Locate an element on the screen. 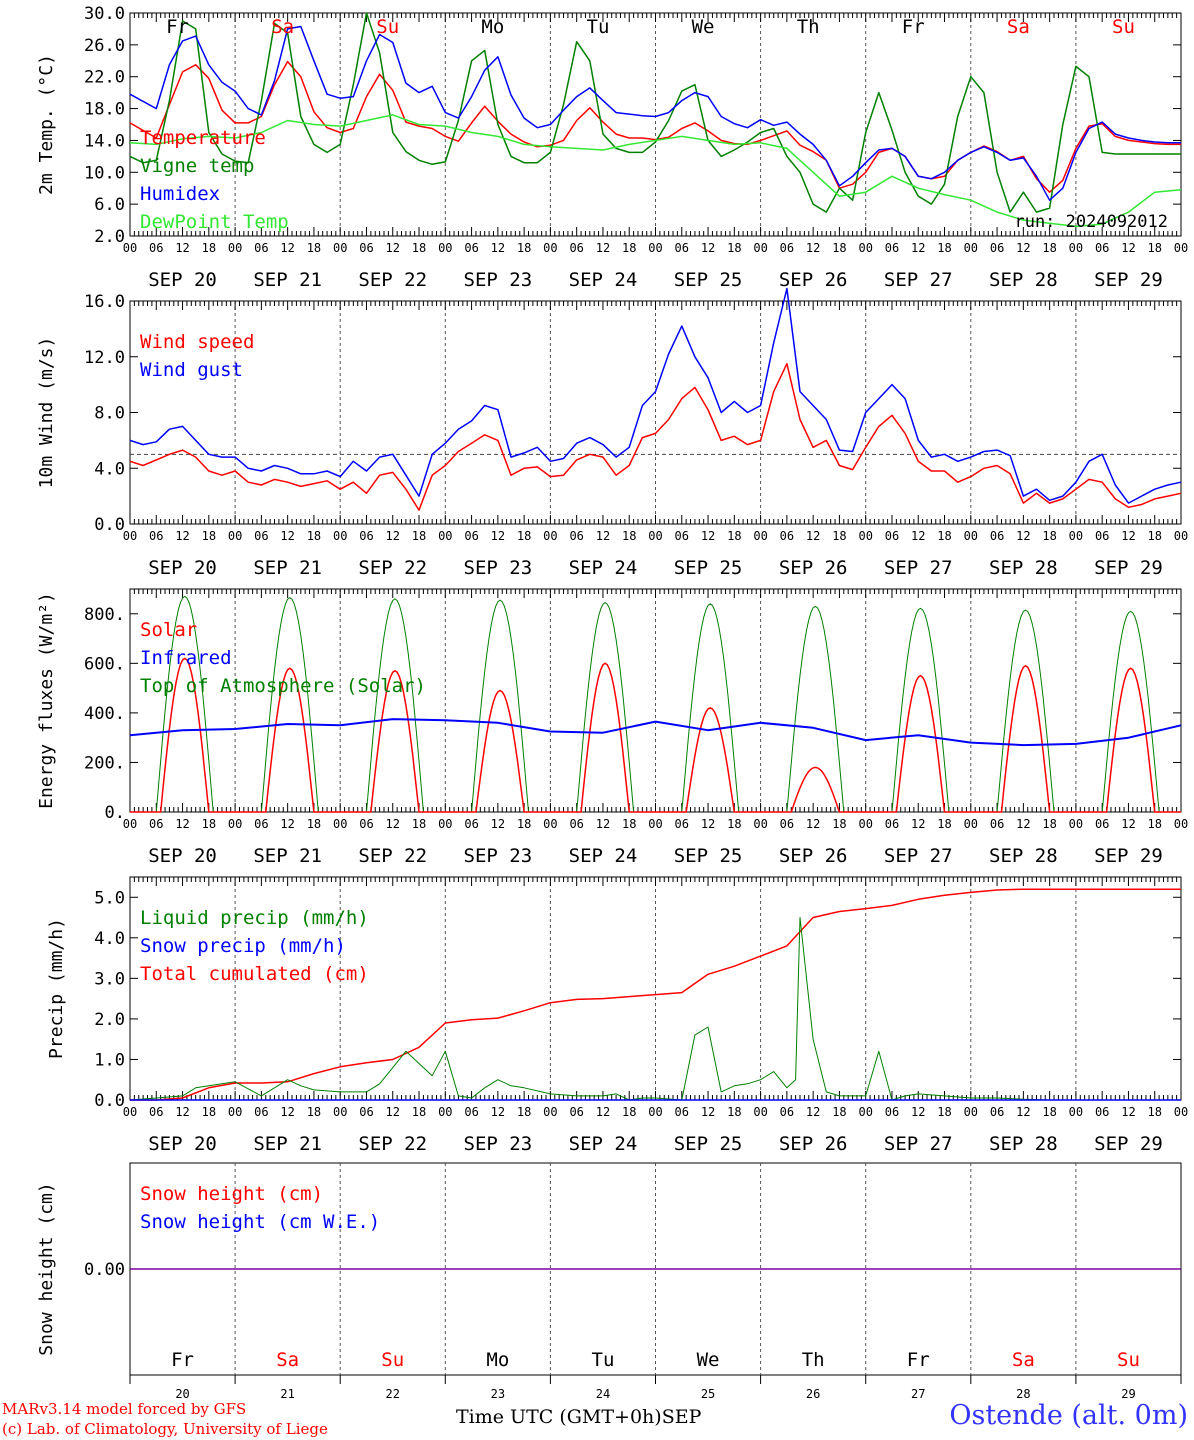 This screenshot has width=1194, height=1440. legend-entry: Liquid precip (mm/h) is located at coordinates (254, 918).